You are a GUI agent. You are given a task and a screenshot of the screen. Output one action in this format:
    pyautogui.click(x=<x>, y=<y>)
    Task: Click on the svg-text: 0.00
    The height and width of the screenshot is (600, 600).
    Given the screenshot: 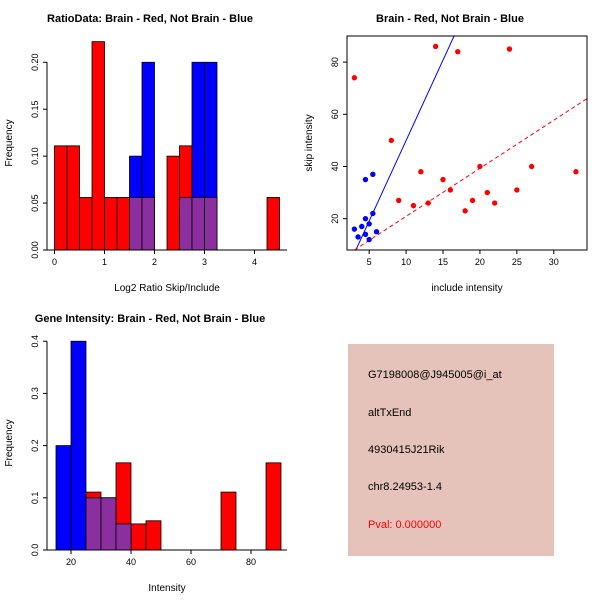 What is the action you would take?
    pyautogui.click(x=35, y=250)
    